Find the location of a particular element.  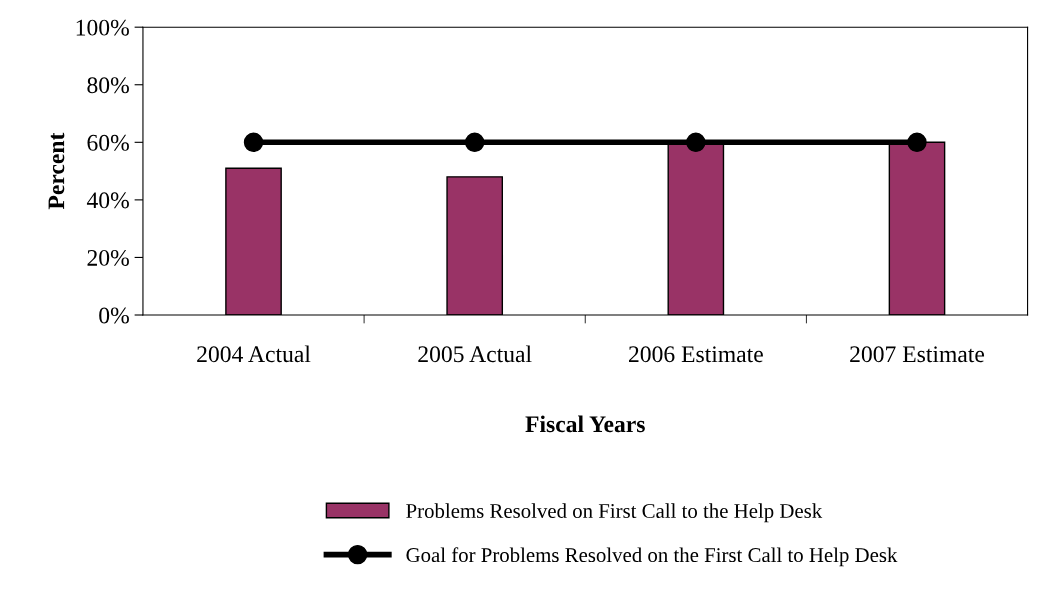

y-tick-label: 100% is located at coordinates (102, 27).